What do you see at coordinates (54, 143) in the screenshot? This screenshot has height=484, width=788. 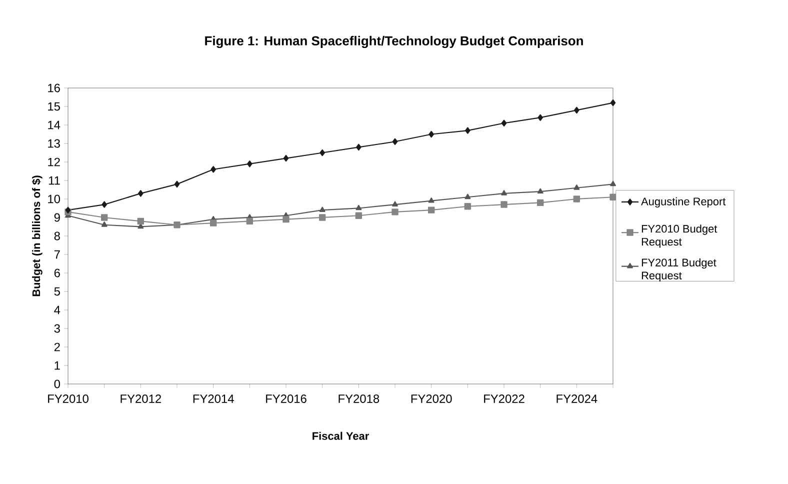 I see `y-tick-label: 13` at bounding box center [54, 143].